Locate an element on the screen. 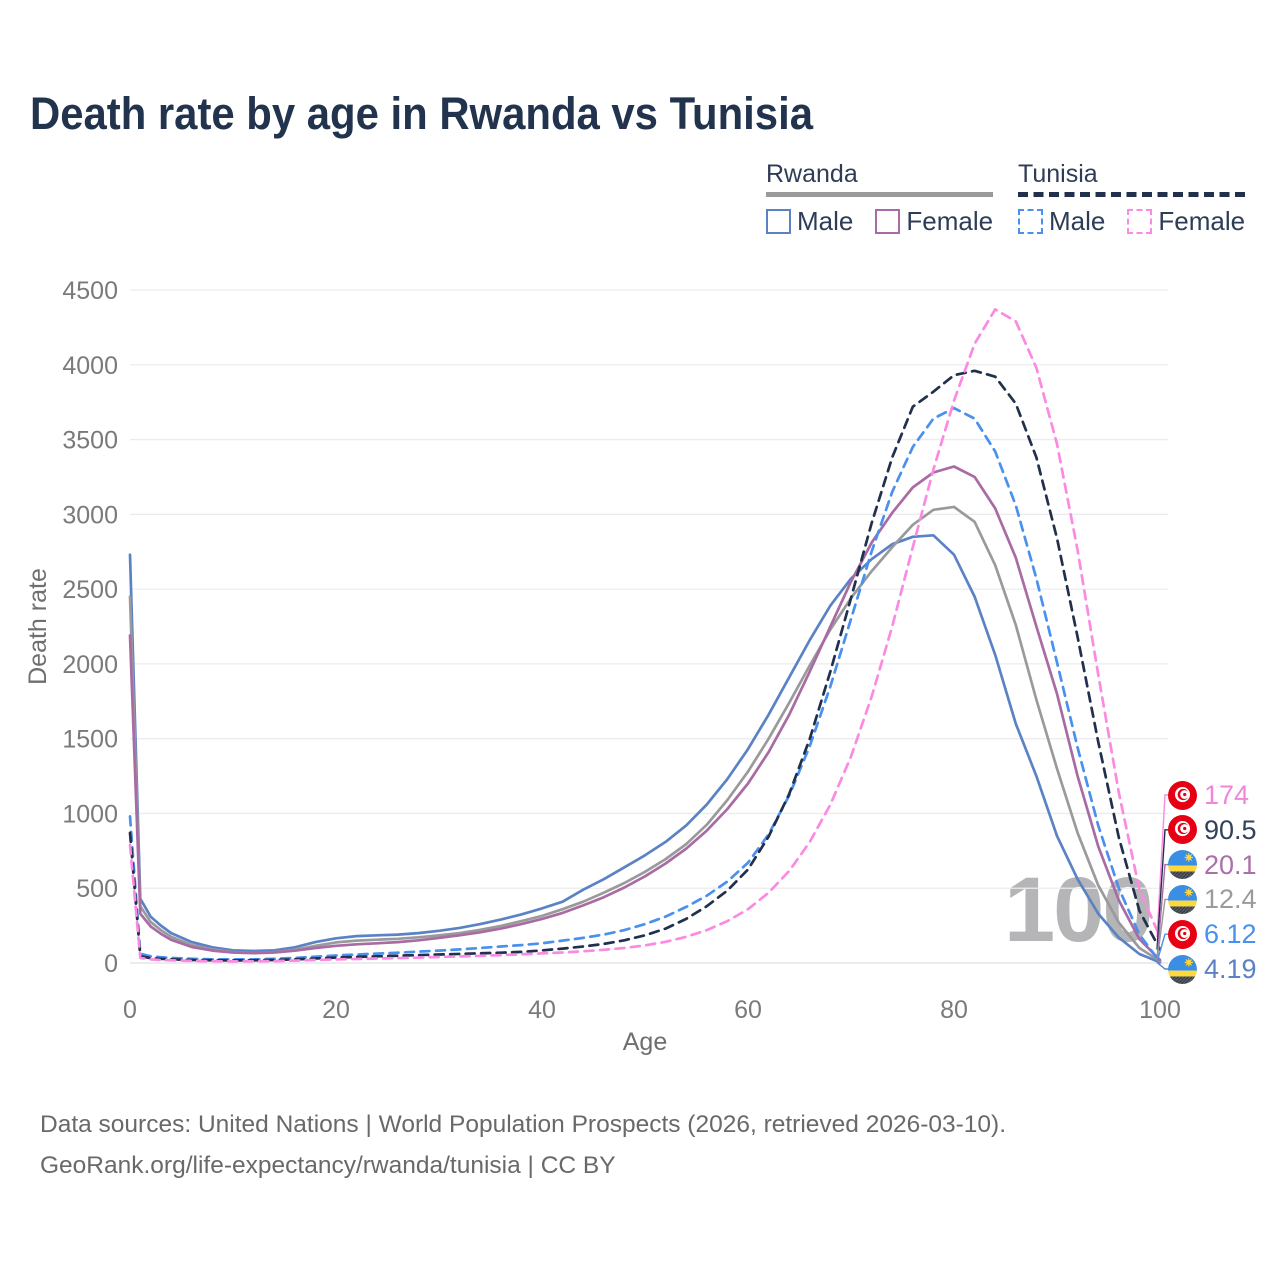 This screenshot has height=1280, width=1280. end-label-row-rwanda-female: 20.1 is located at coordinates (1212, 865).